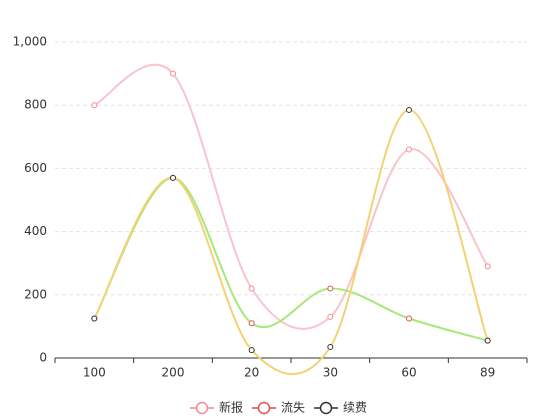 This screenshot has height=420, width=550. What do you see at coordinates (330, 373) in the screenshot?
I see `x-tick-label: 30` at bounding box center [330, 373].